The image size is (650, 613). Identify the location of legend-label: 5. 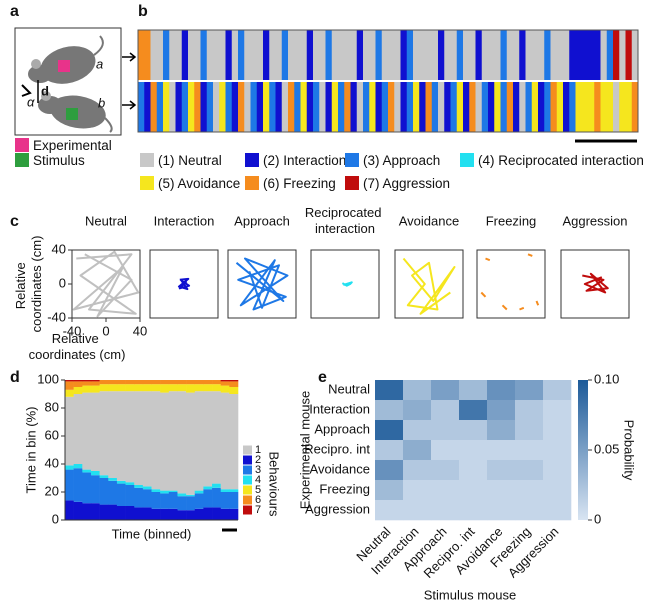
(258, 490).